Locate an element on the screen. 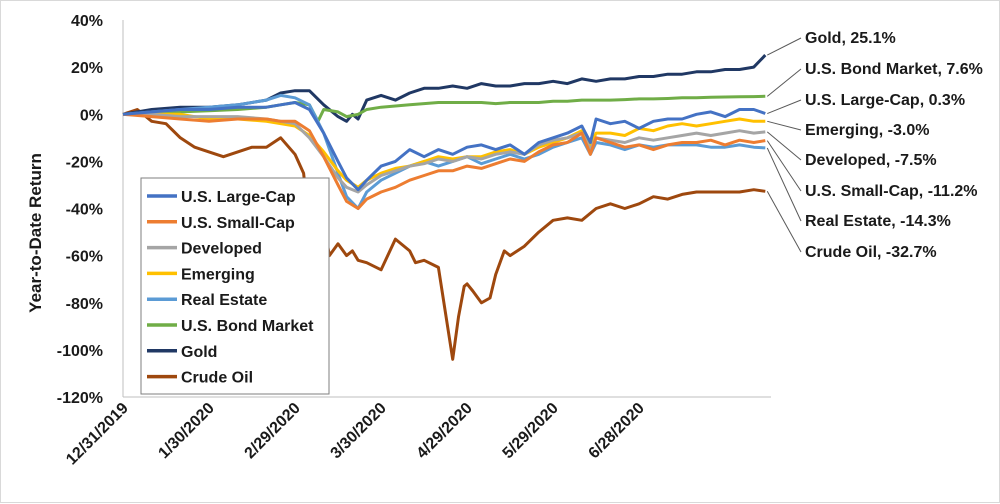  annotation-label-u-s-small-cap: U.S. Small-Cap, -11.2% is located at coordinates (891, 191).